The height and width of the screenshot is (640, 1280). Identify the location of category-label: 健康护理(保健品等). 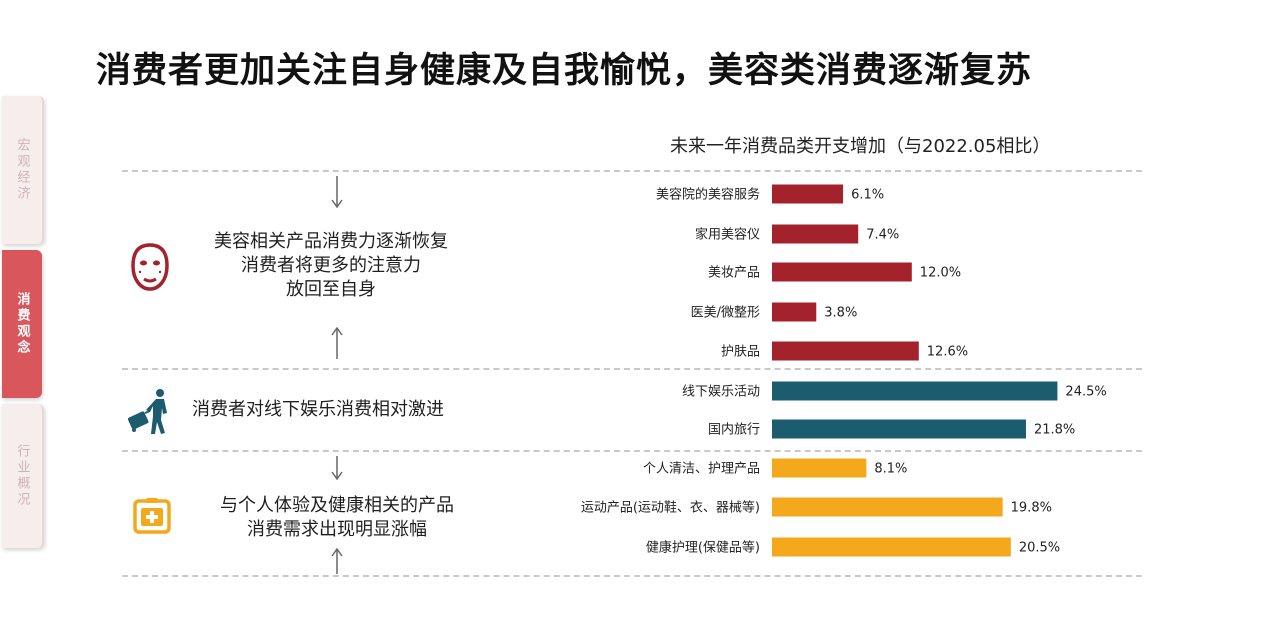
(703, 548).